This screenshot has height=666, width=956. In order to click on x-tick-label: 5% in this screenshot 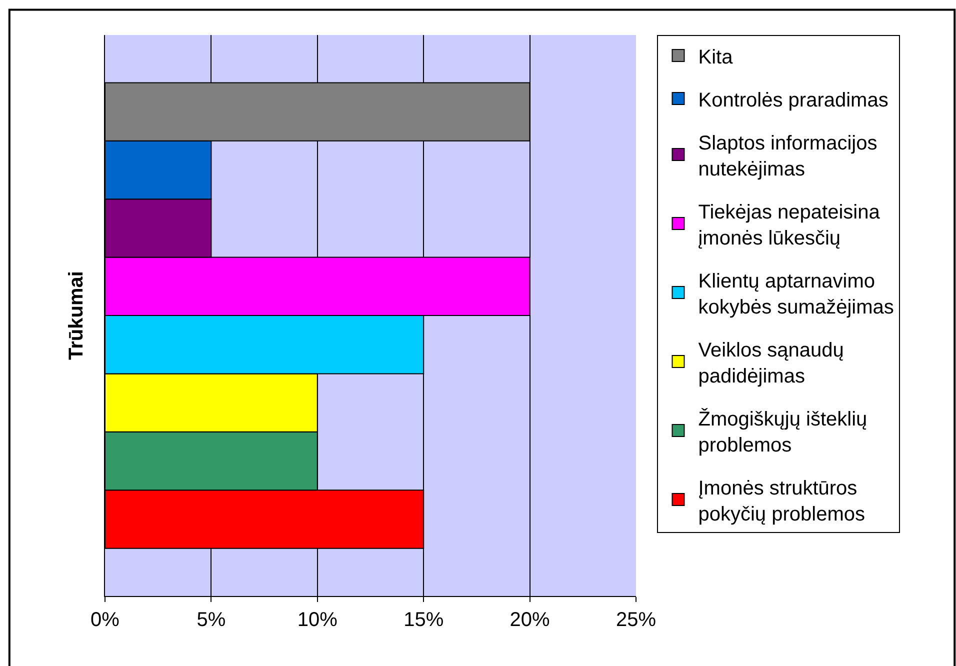, I will do `click(211, 620)`.